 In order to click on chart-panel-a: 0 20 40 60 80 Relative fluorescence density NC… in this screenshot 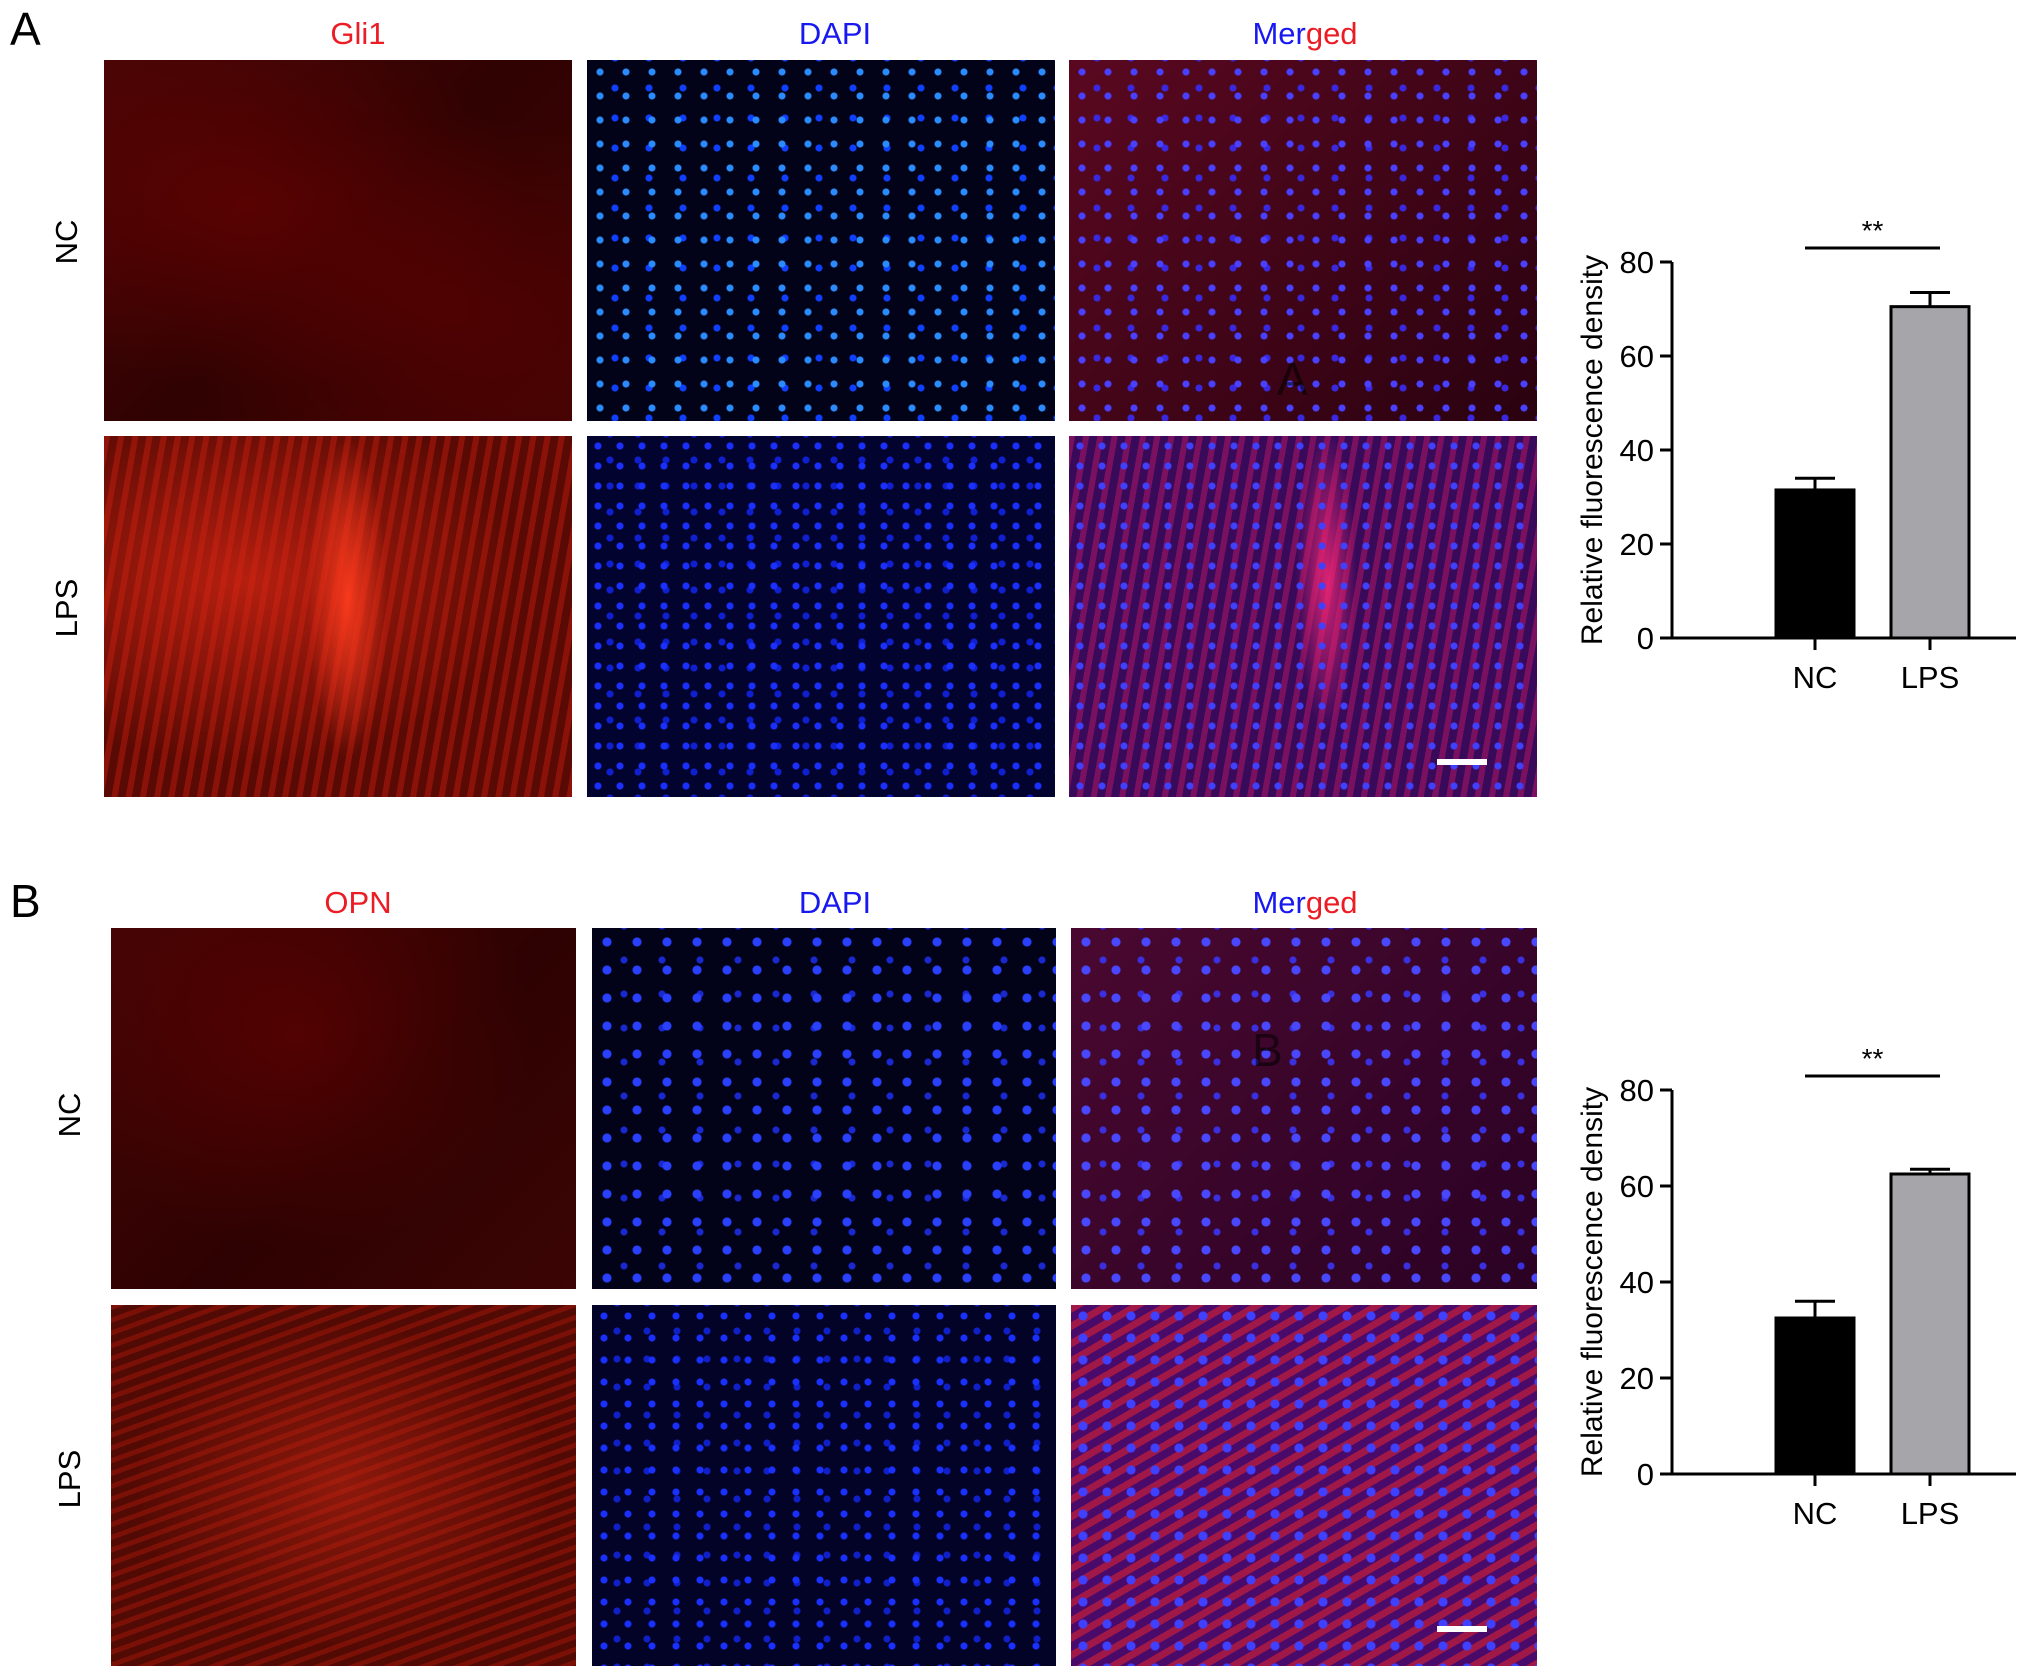, I will do `click(1796, 455)`.